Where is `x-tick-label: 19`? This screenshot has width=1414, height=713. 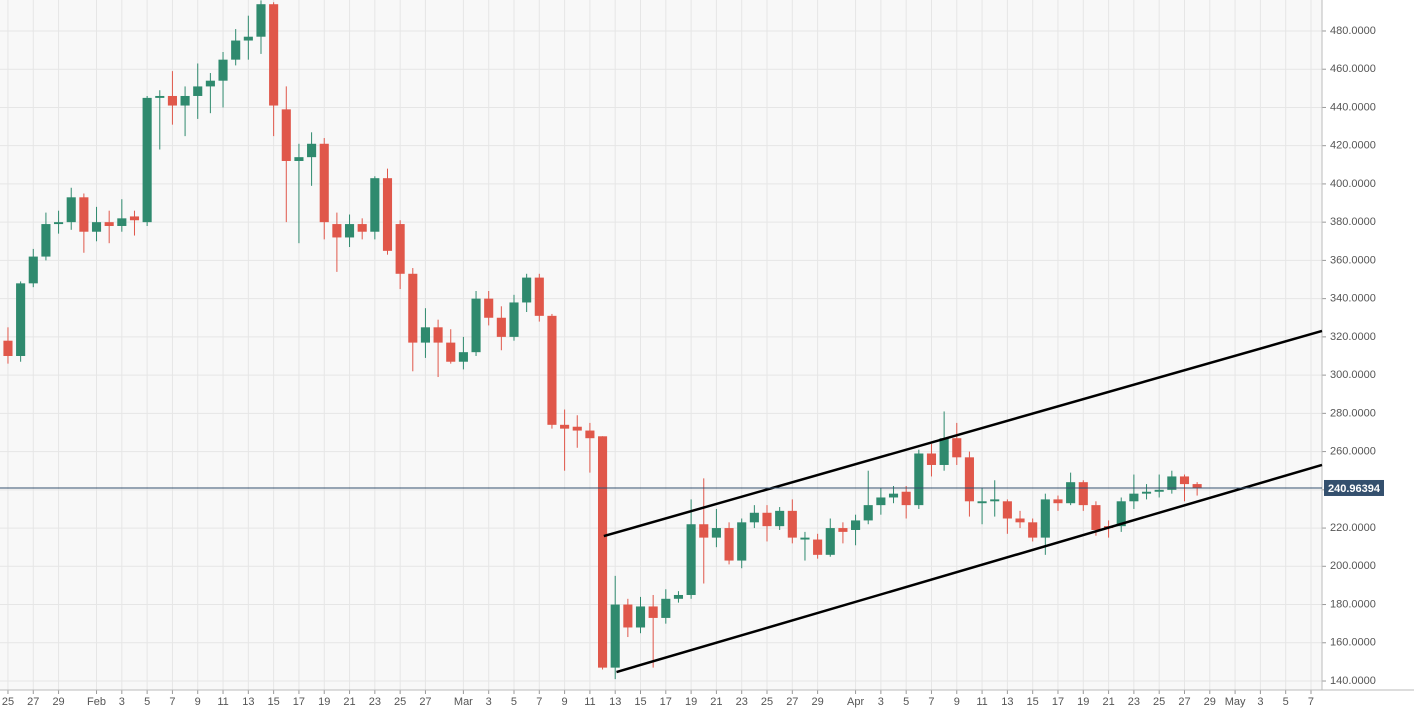
x-tick-label: 19 is located at coordinates (324, 702).